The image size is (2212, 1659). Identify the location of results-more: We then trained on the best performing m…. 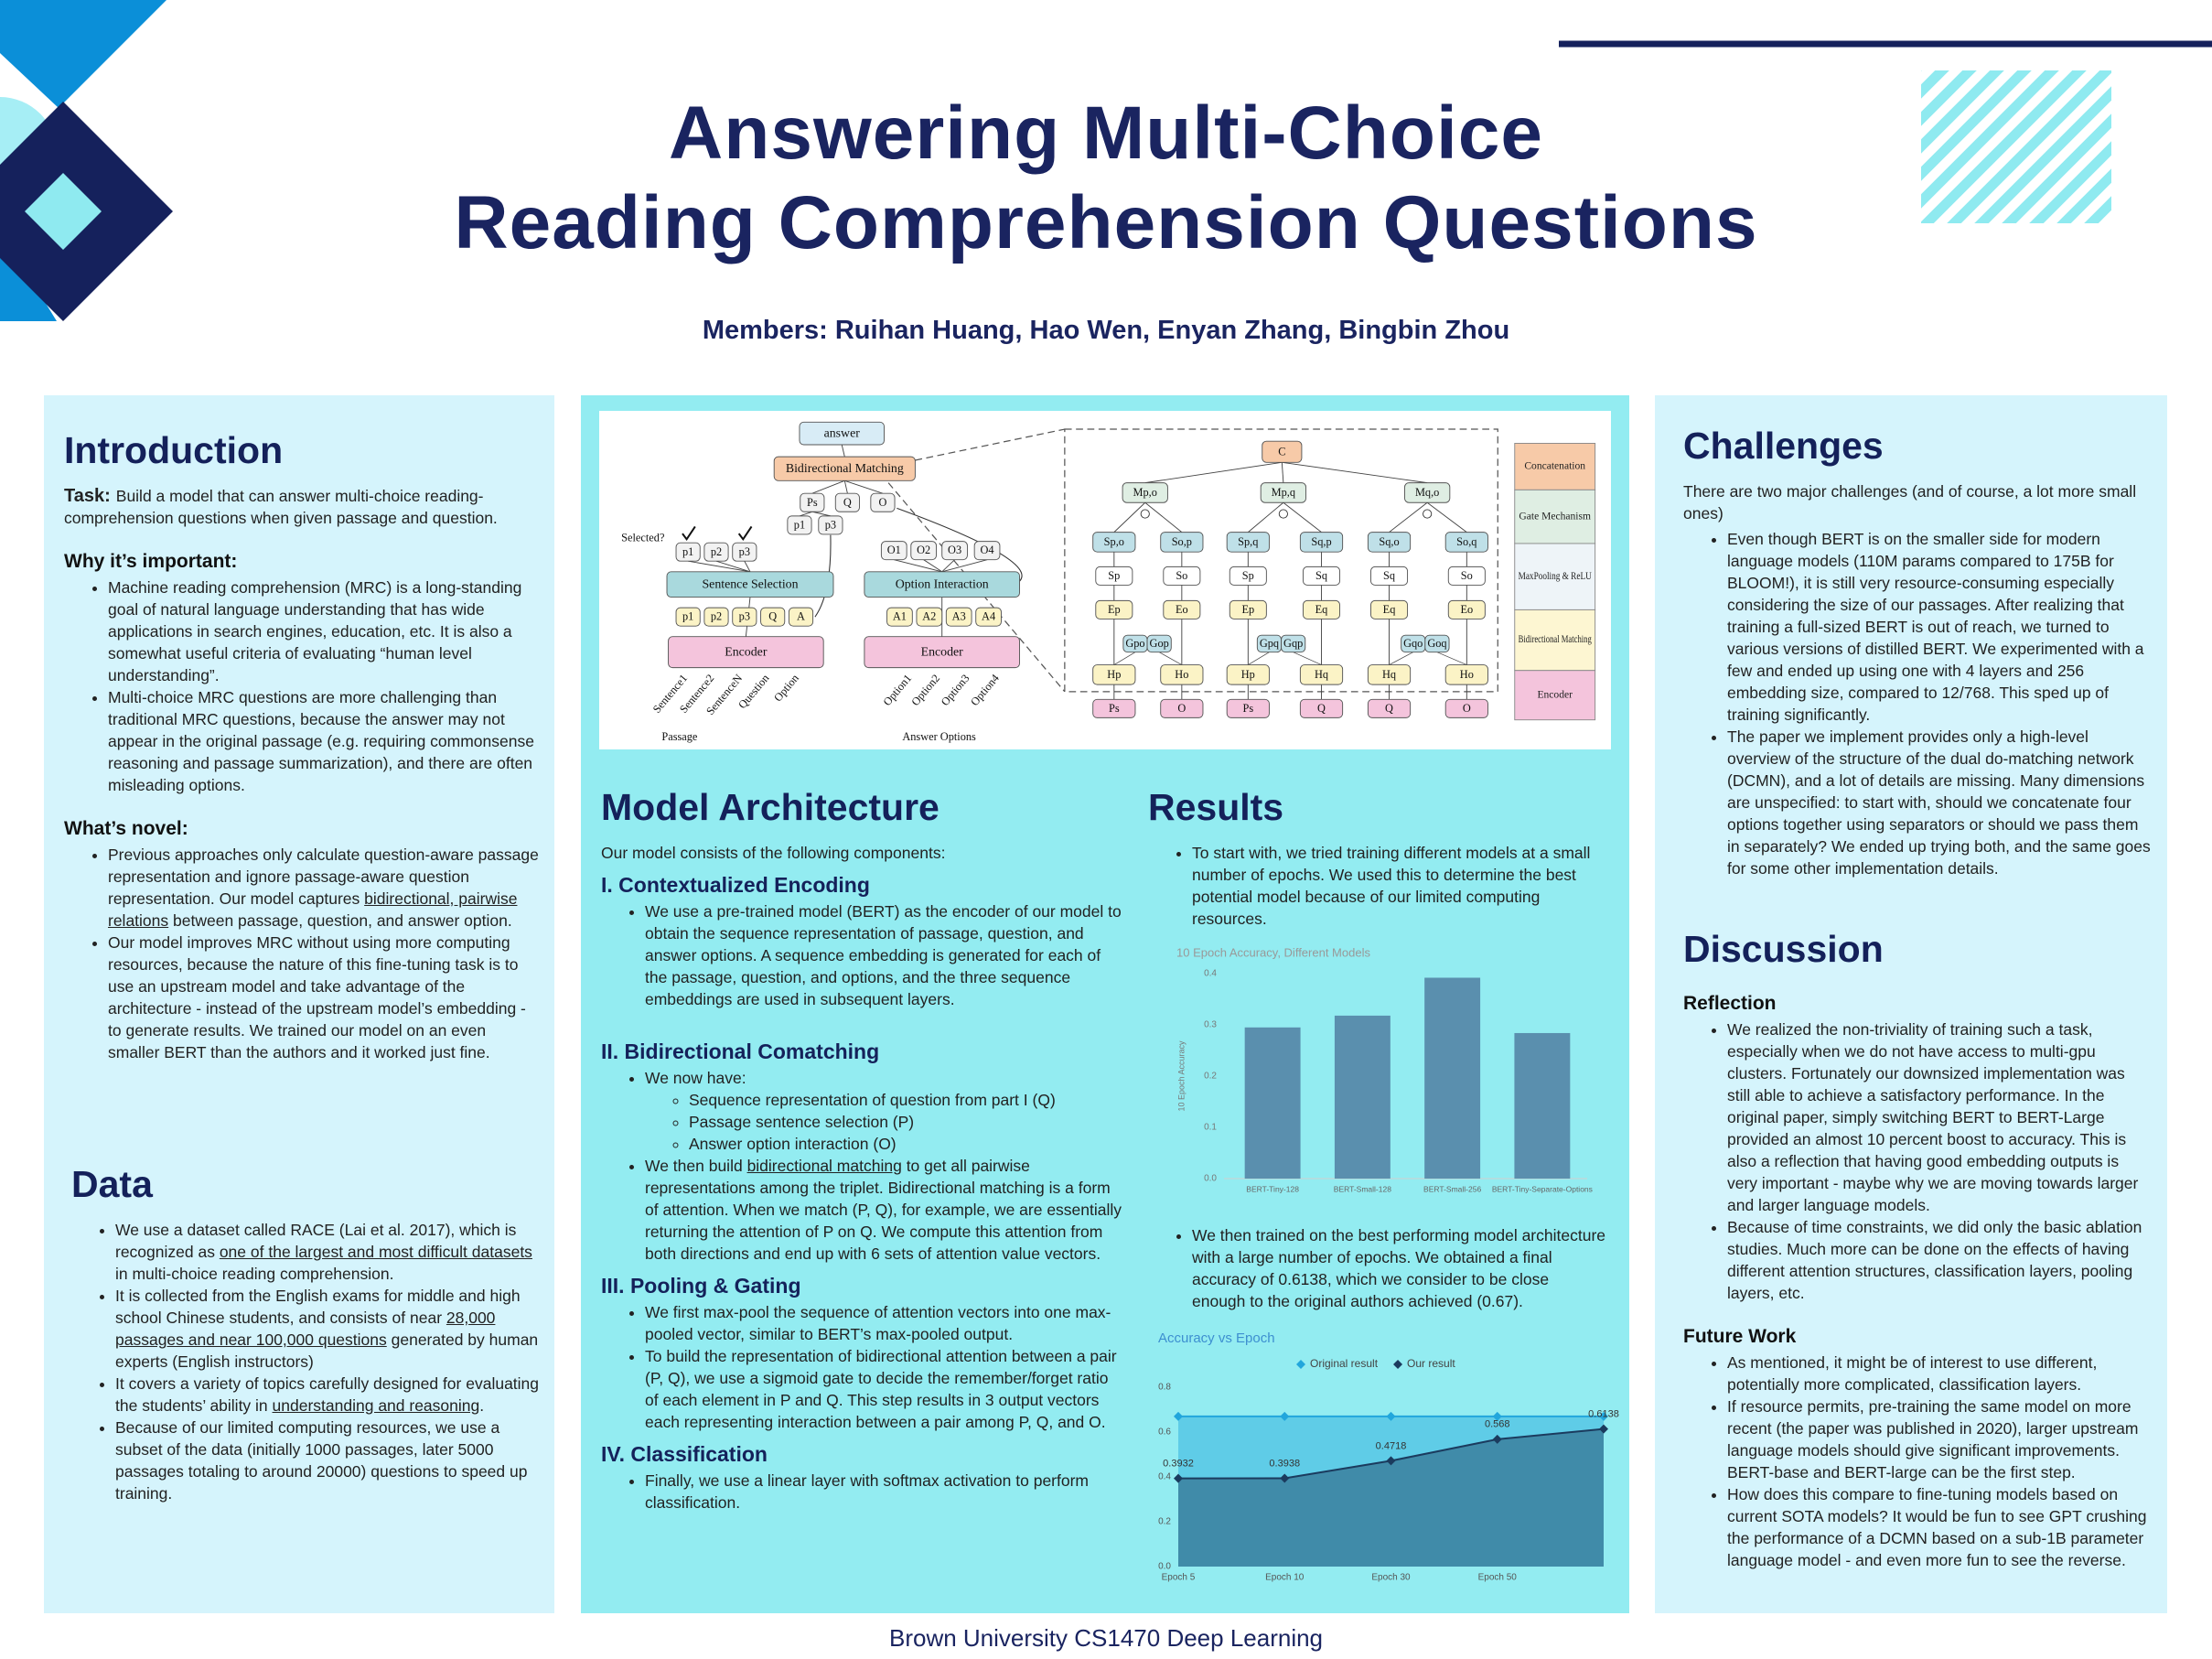
(1376, 1268).